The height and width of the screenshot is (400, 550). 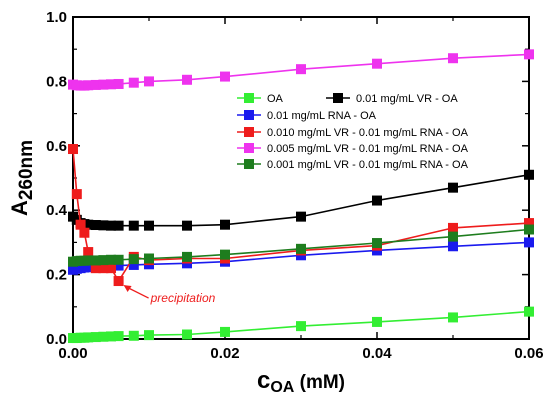 I want to click on y-tick-label: 0.2, so click(x=56, y=275).